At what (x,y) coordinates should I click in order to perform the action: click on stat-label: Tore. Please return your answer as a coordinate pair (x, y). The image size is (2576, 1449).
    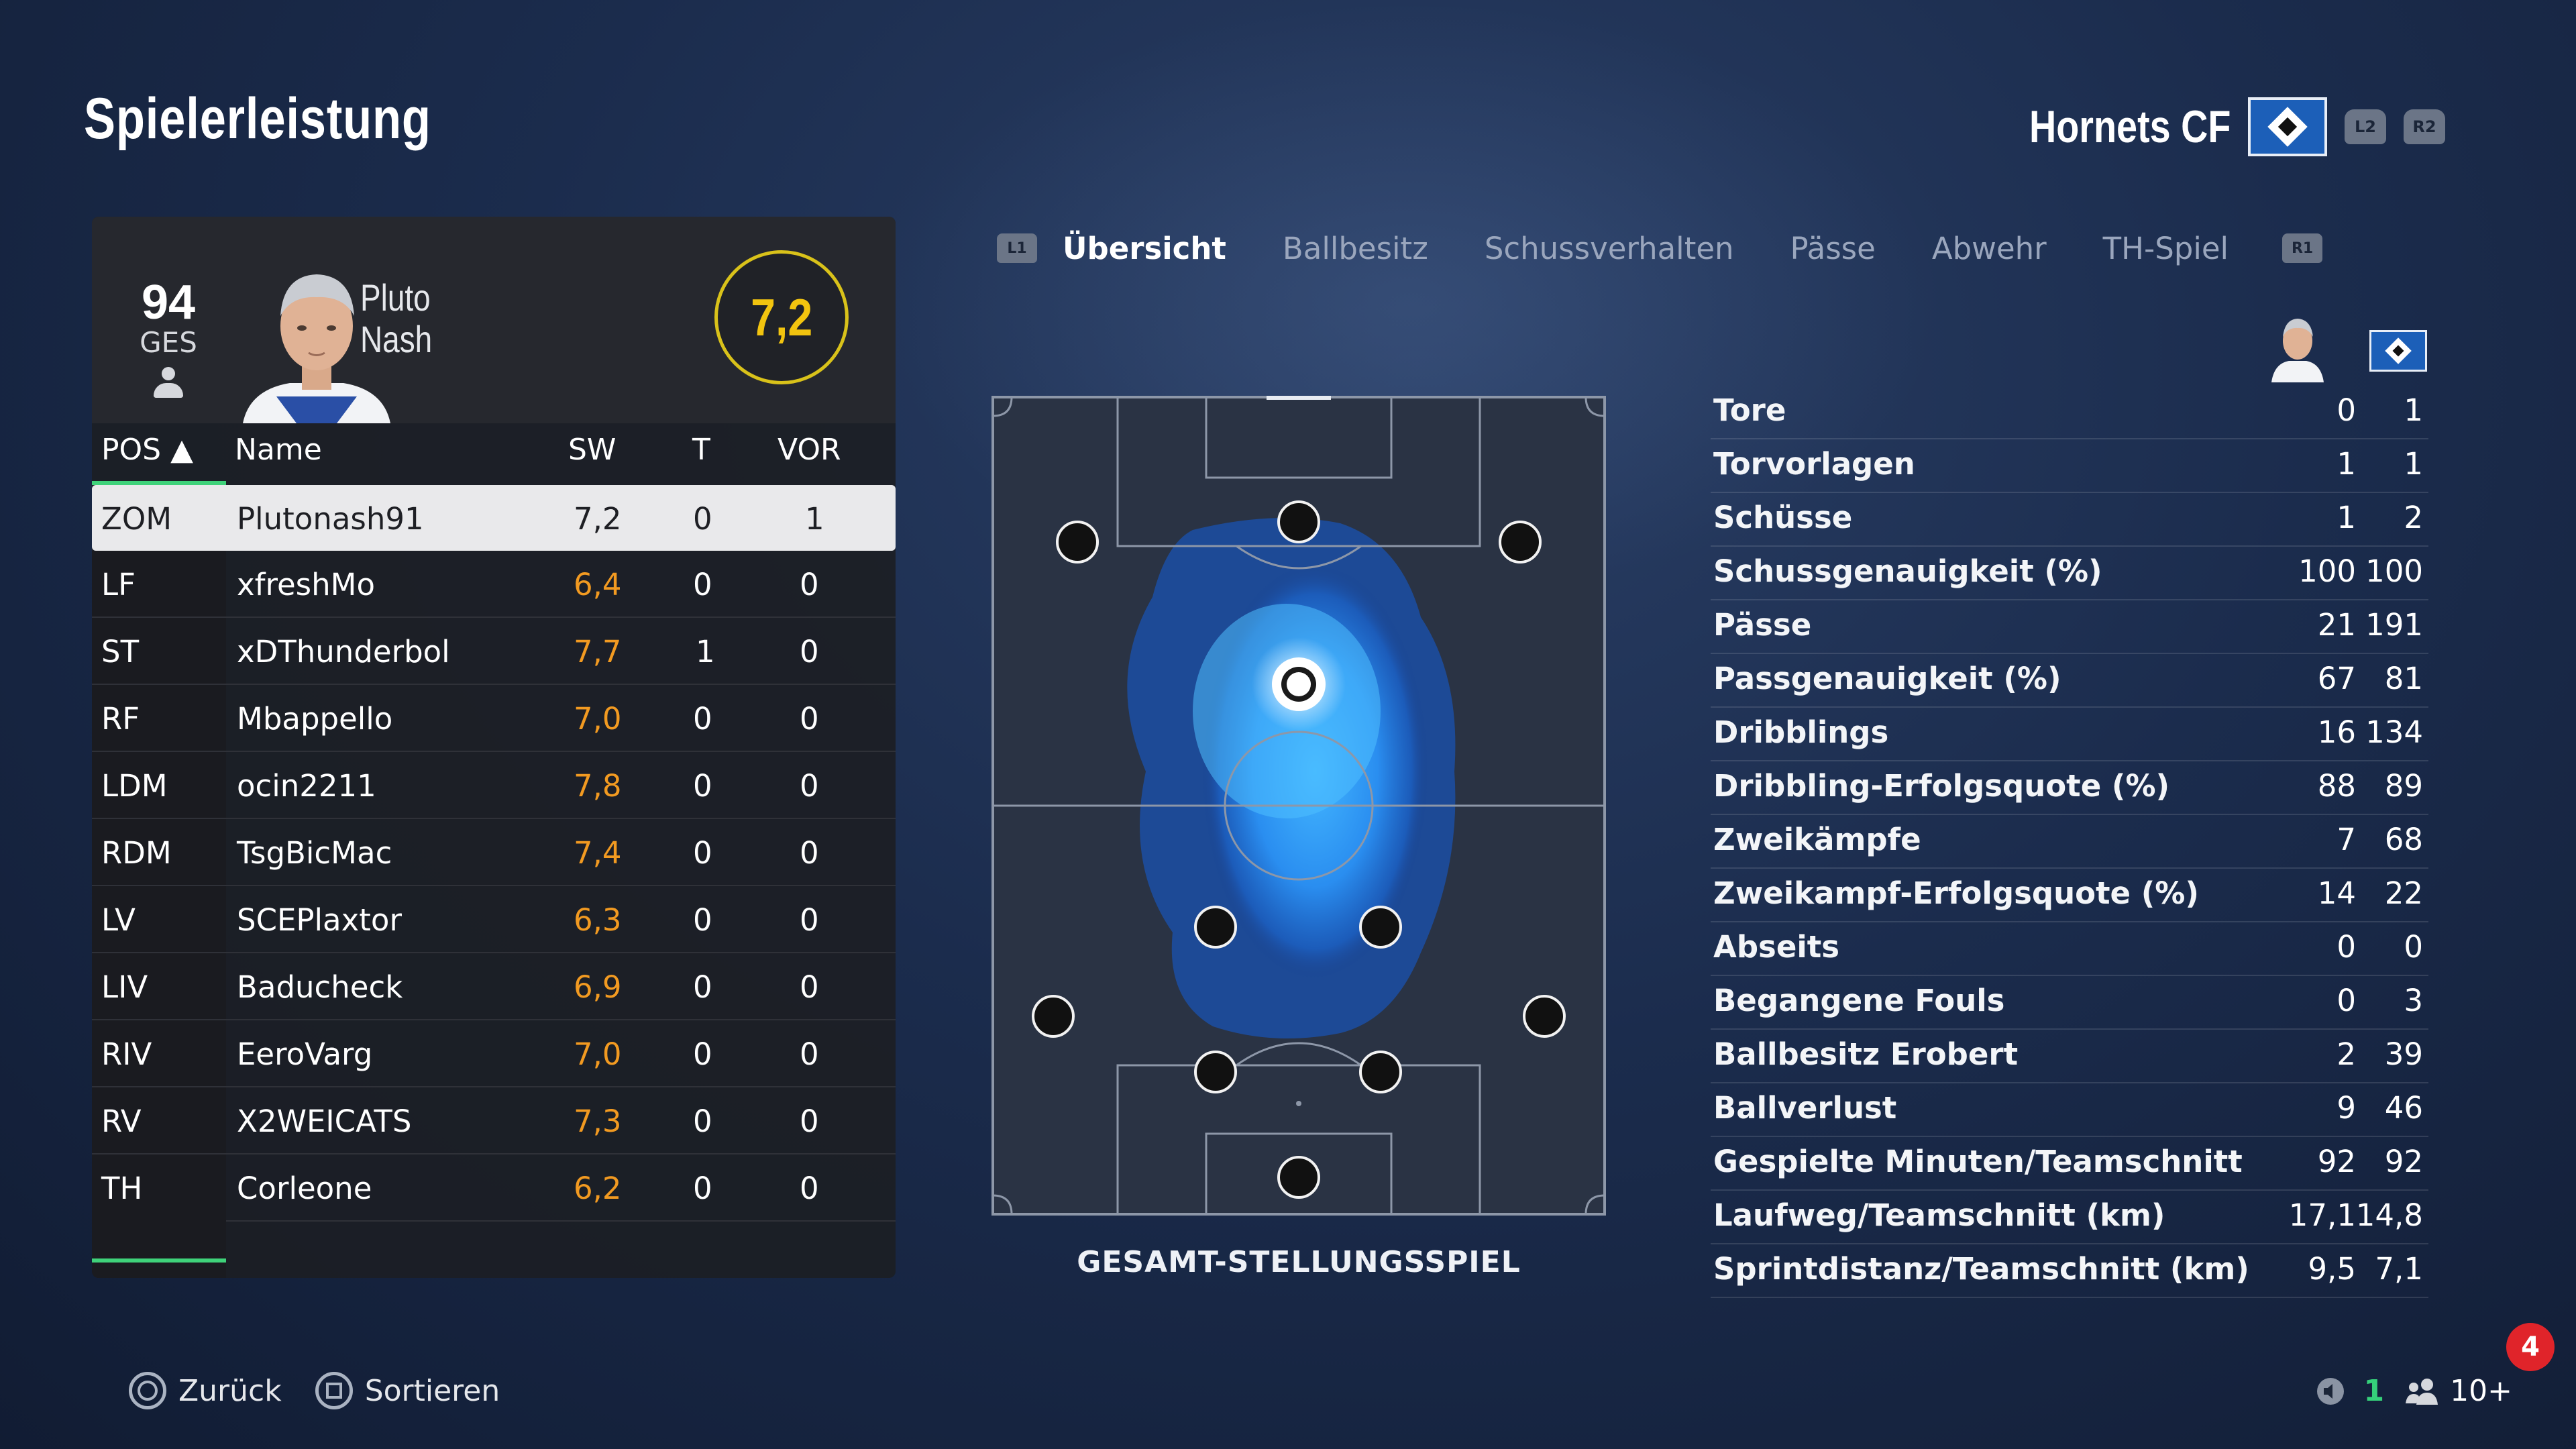
    Looking at the image, I should click on (1749, 410).